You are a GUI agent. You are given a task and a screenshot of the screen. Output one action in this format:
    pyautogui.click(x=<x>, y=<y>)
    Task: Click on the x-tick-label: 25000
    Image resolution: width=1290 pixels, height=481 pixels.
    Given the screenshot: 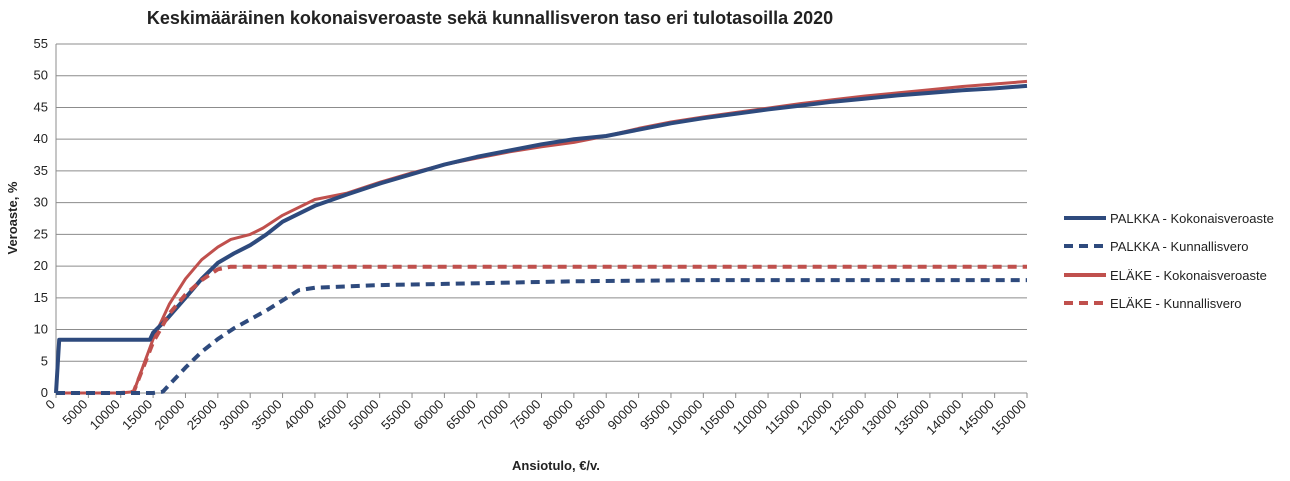 What is the action you would take?
    pyautogui.click(x=202, y=415)
    